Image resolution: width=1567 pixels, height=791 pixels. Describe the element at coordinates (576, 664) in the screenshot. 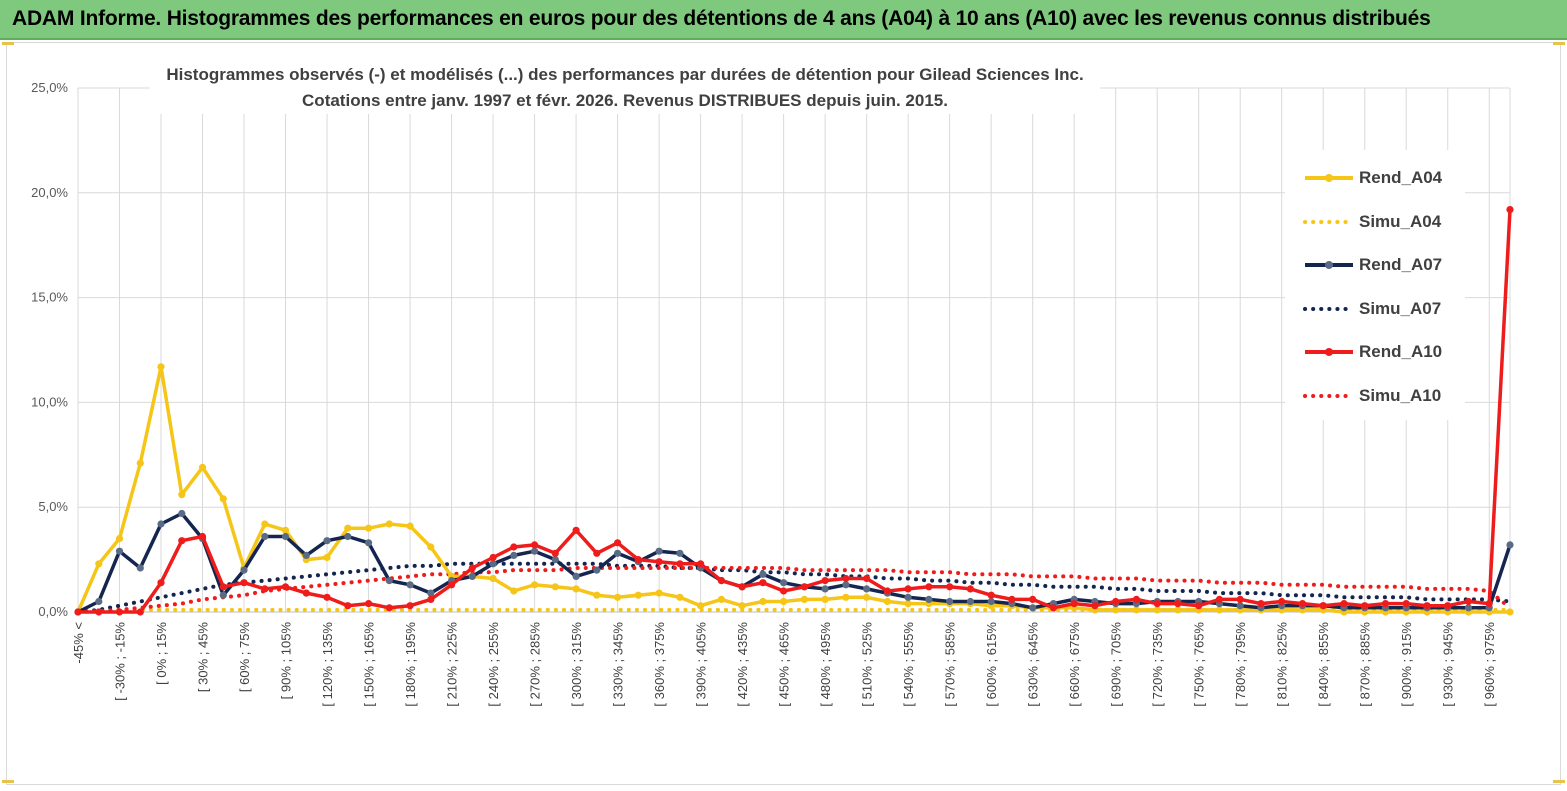

I see `x-tick-label: [ 300% ; 315%` at that location.